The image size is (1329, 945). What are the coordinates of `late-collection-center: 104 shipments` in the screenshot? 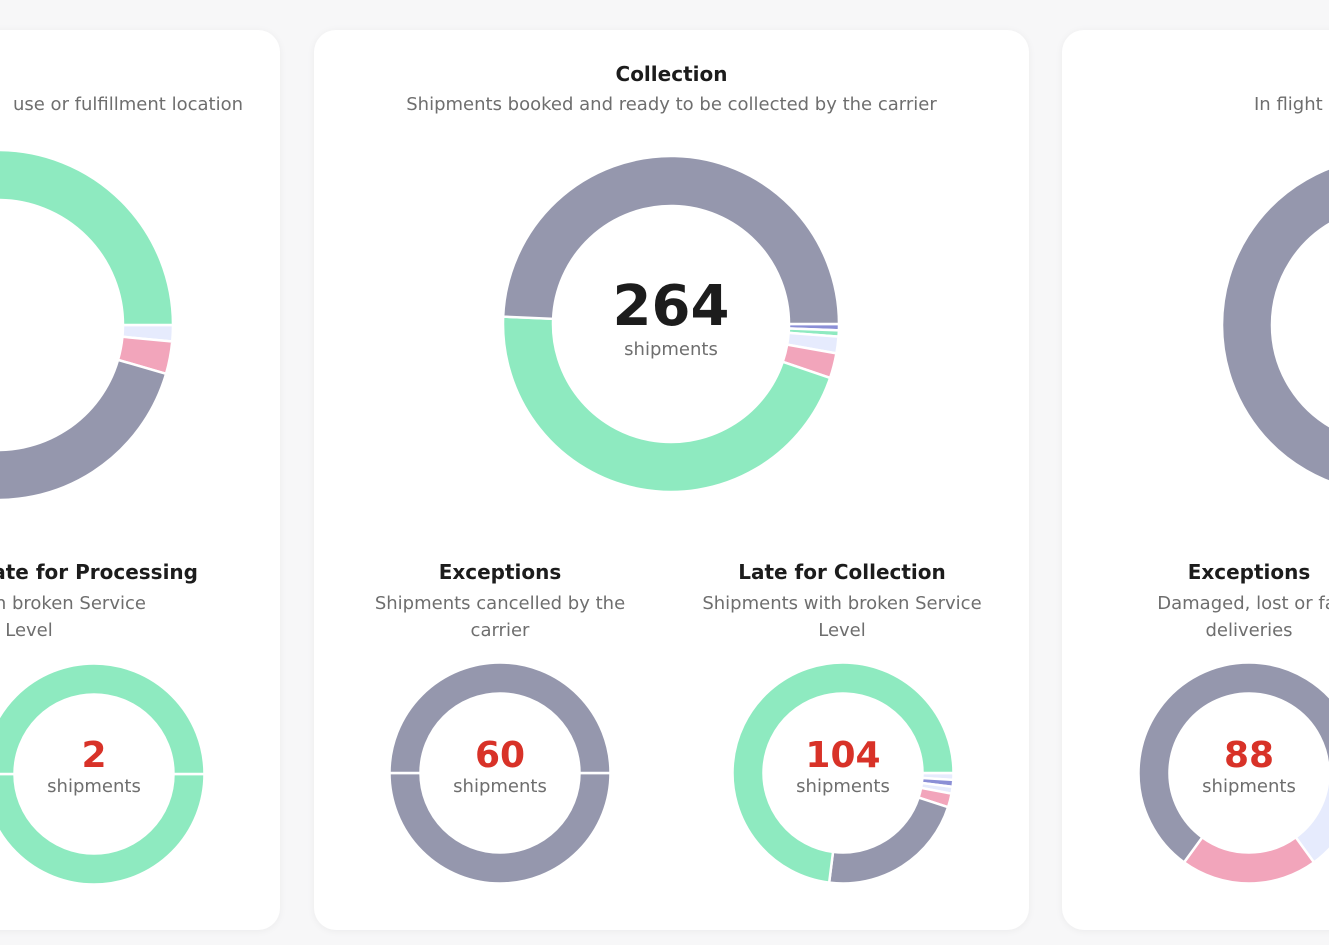 It's located at (843, 766).